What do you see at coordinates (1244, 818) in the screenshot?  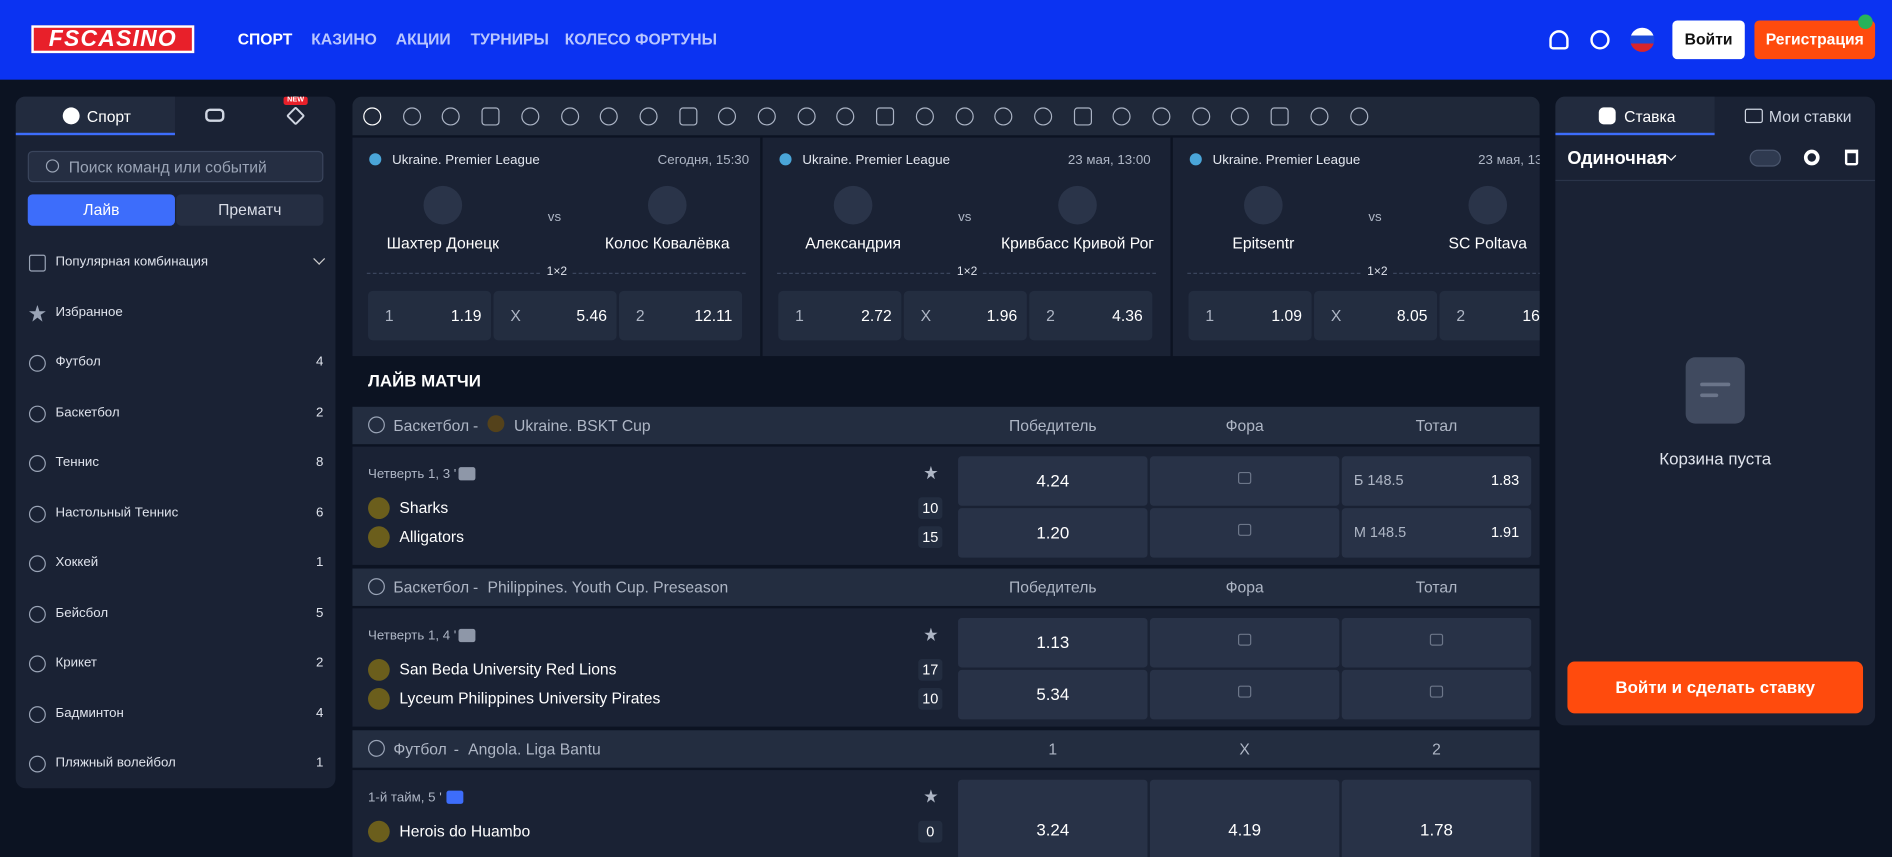 I see `odd-cell: 4.19` at bounding box center [1244, 818].